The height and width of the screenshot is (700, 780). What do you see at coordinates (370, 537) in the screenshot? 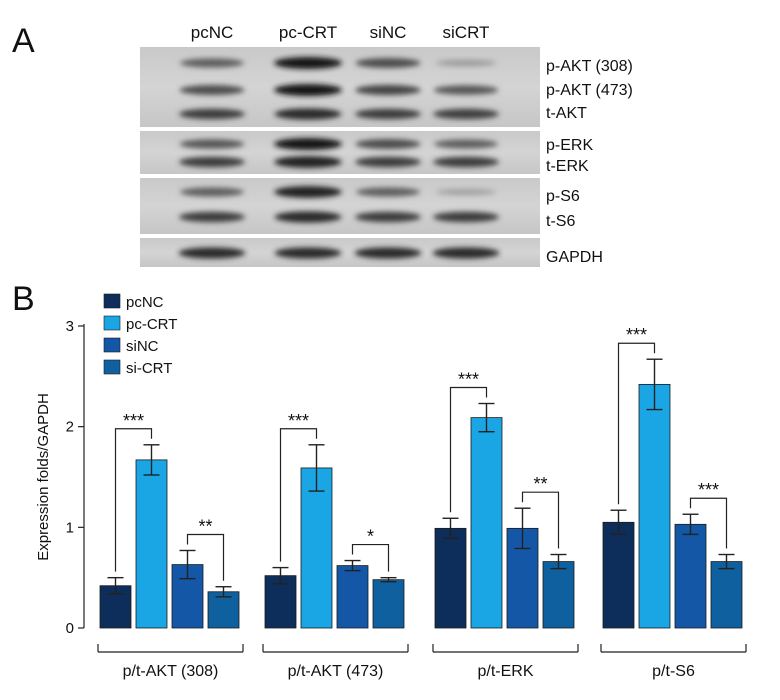
I see `significance-label: *` at bounding box center [370, 537].